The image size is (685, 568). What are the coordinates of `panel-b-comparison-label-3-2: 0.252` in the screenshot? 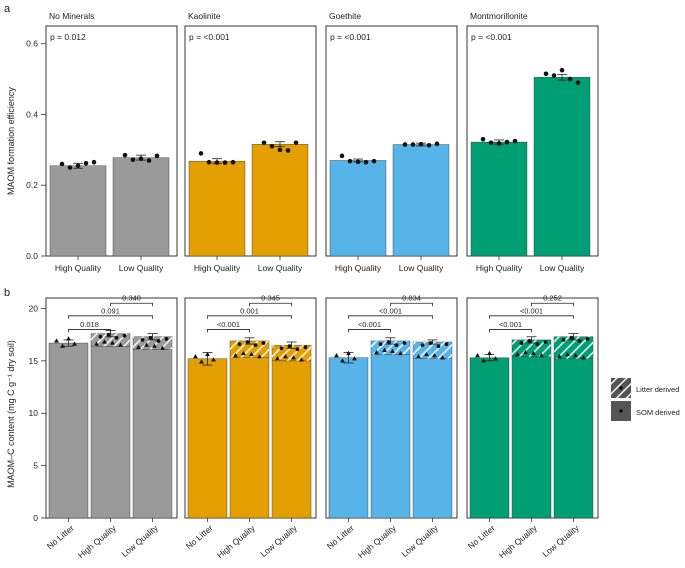 It's located at (552, 298).